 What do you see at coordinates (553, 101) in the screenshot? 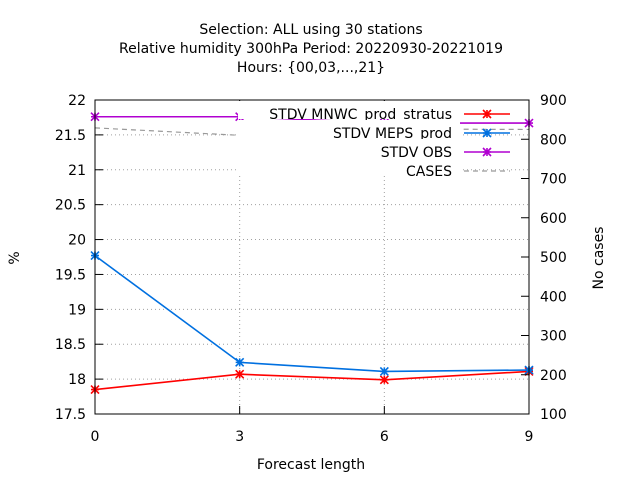
I see `y2-tick-label: 900` at bounding box center [553, 101].